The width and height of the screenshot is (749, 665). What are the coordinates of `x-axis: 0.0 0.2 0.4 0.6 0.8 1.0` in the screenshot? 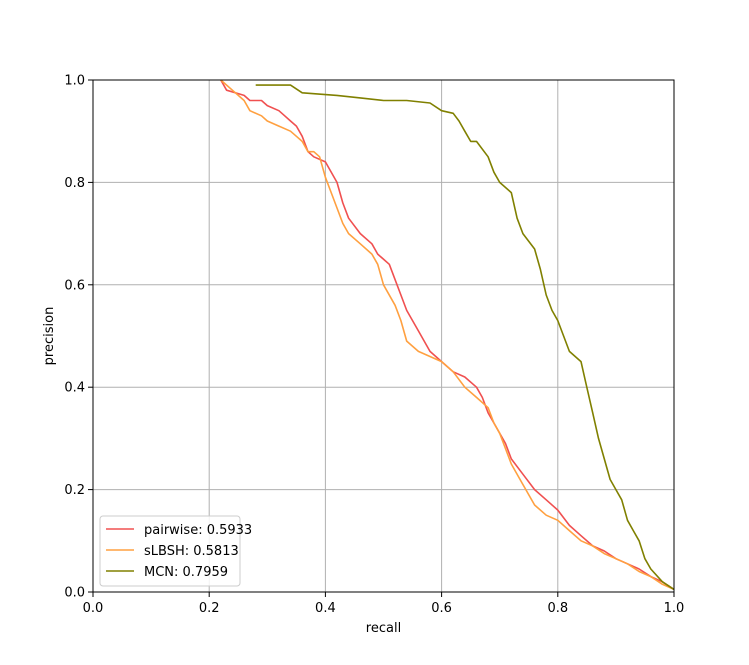 It's located at (384, 604).